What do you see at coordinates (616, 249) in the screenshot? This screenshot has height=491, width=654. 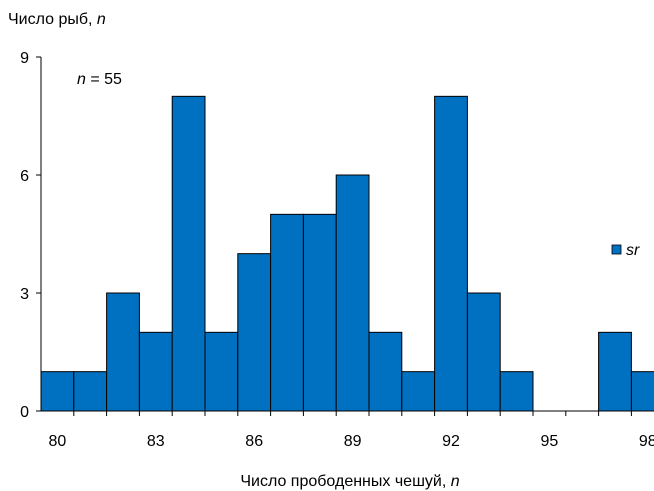 I see `legend-swatch` at bounding box center [616, 249].